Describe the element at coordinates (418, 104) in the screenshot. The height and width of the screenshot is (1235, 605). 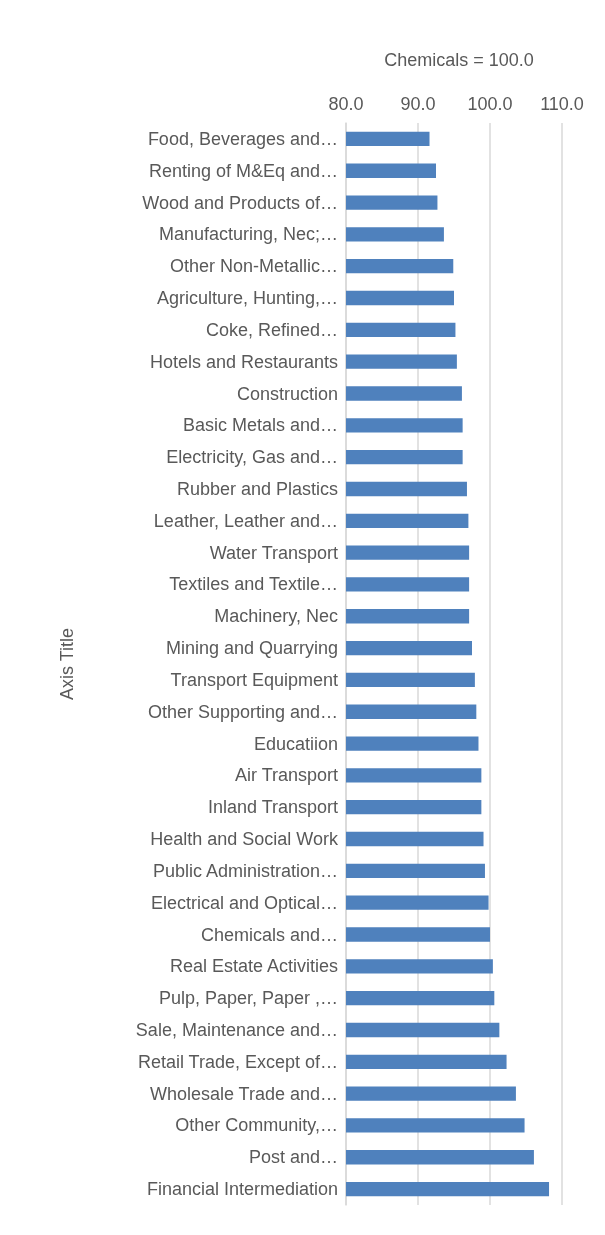
I see `x-tick-label: 90.0` at that location.